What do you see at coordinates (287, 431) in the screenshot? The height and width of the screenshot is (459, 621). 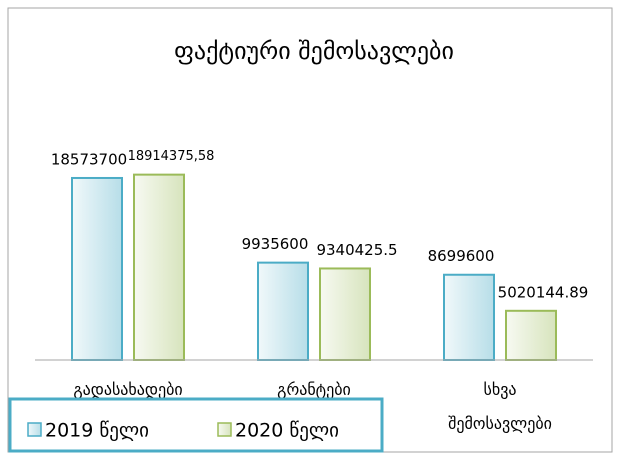 I see `legend-label: 2020 წელი` at bounding box center [287, 431].